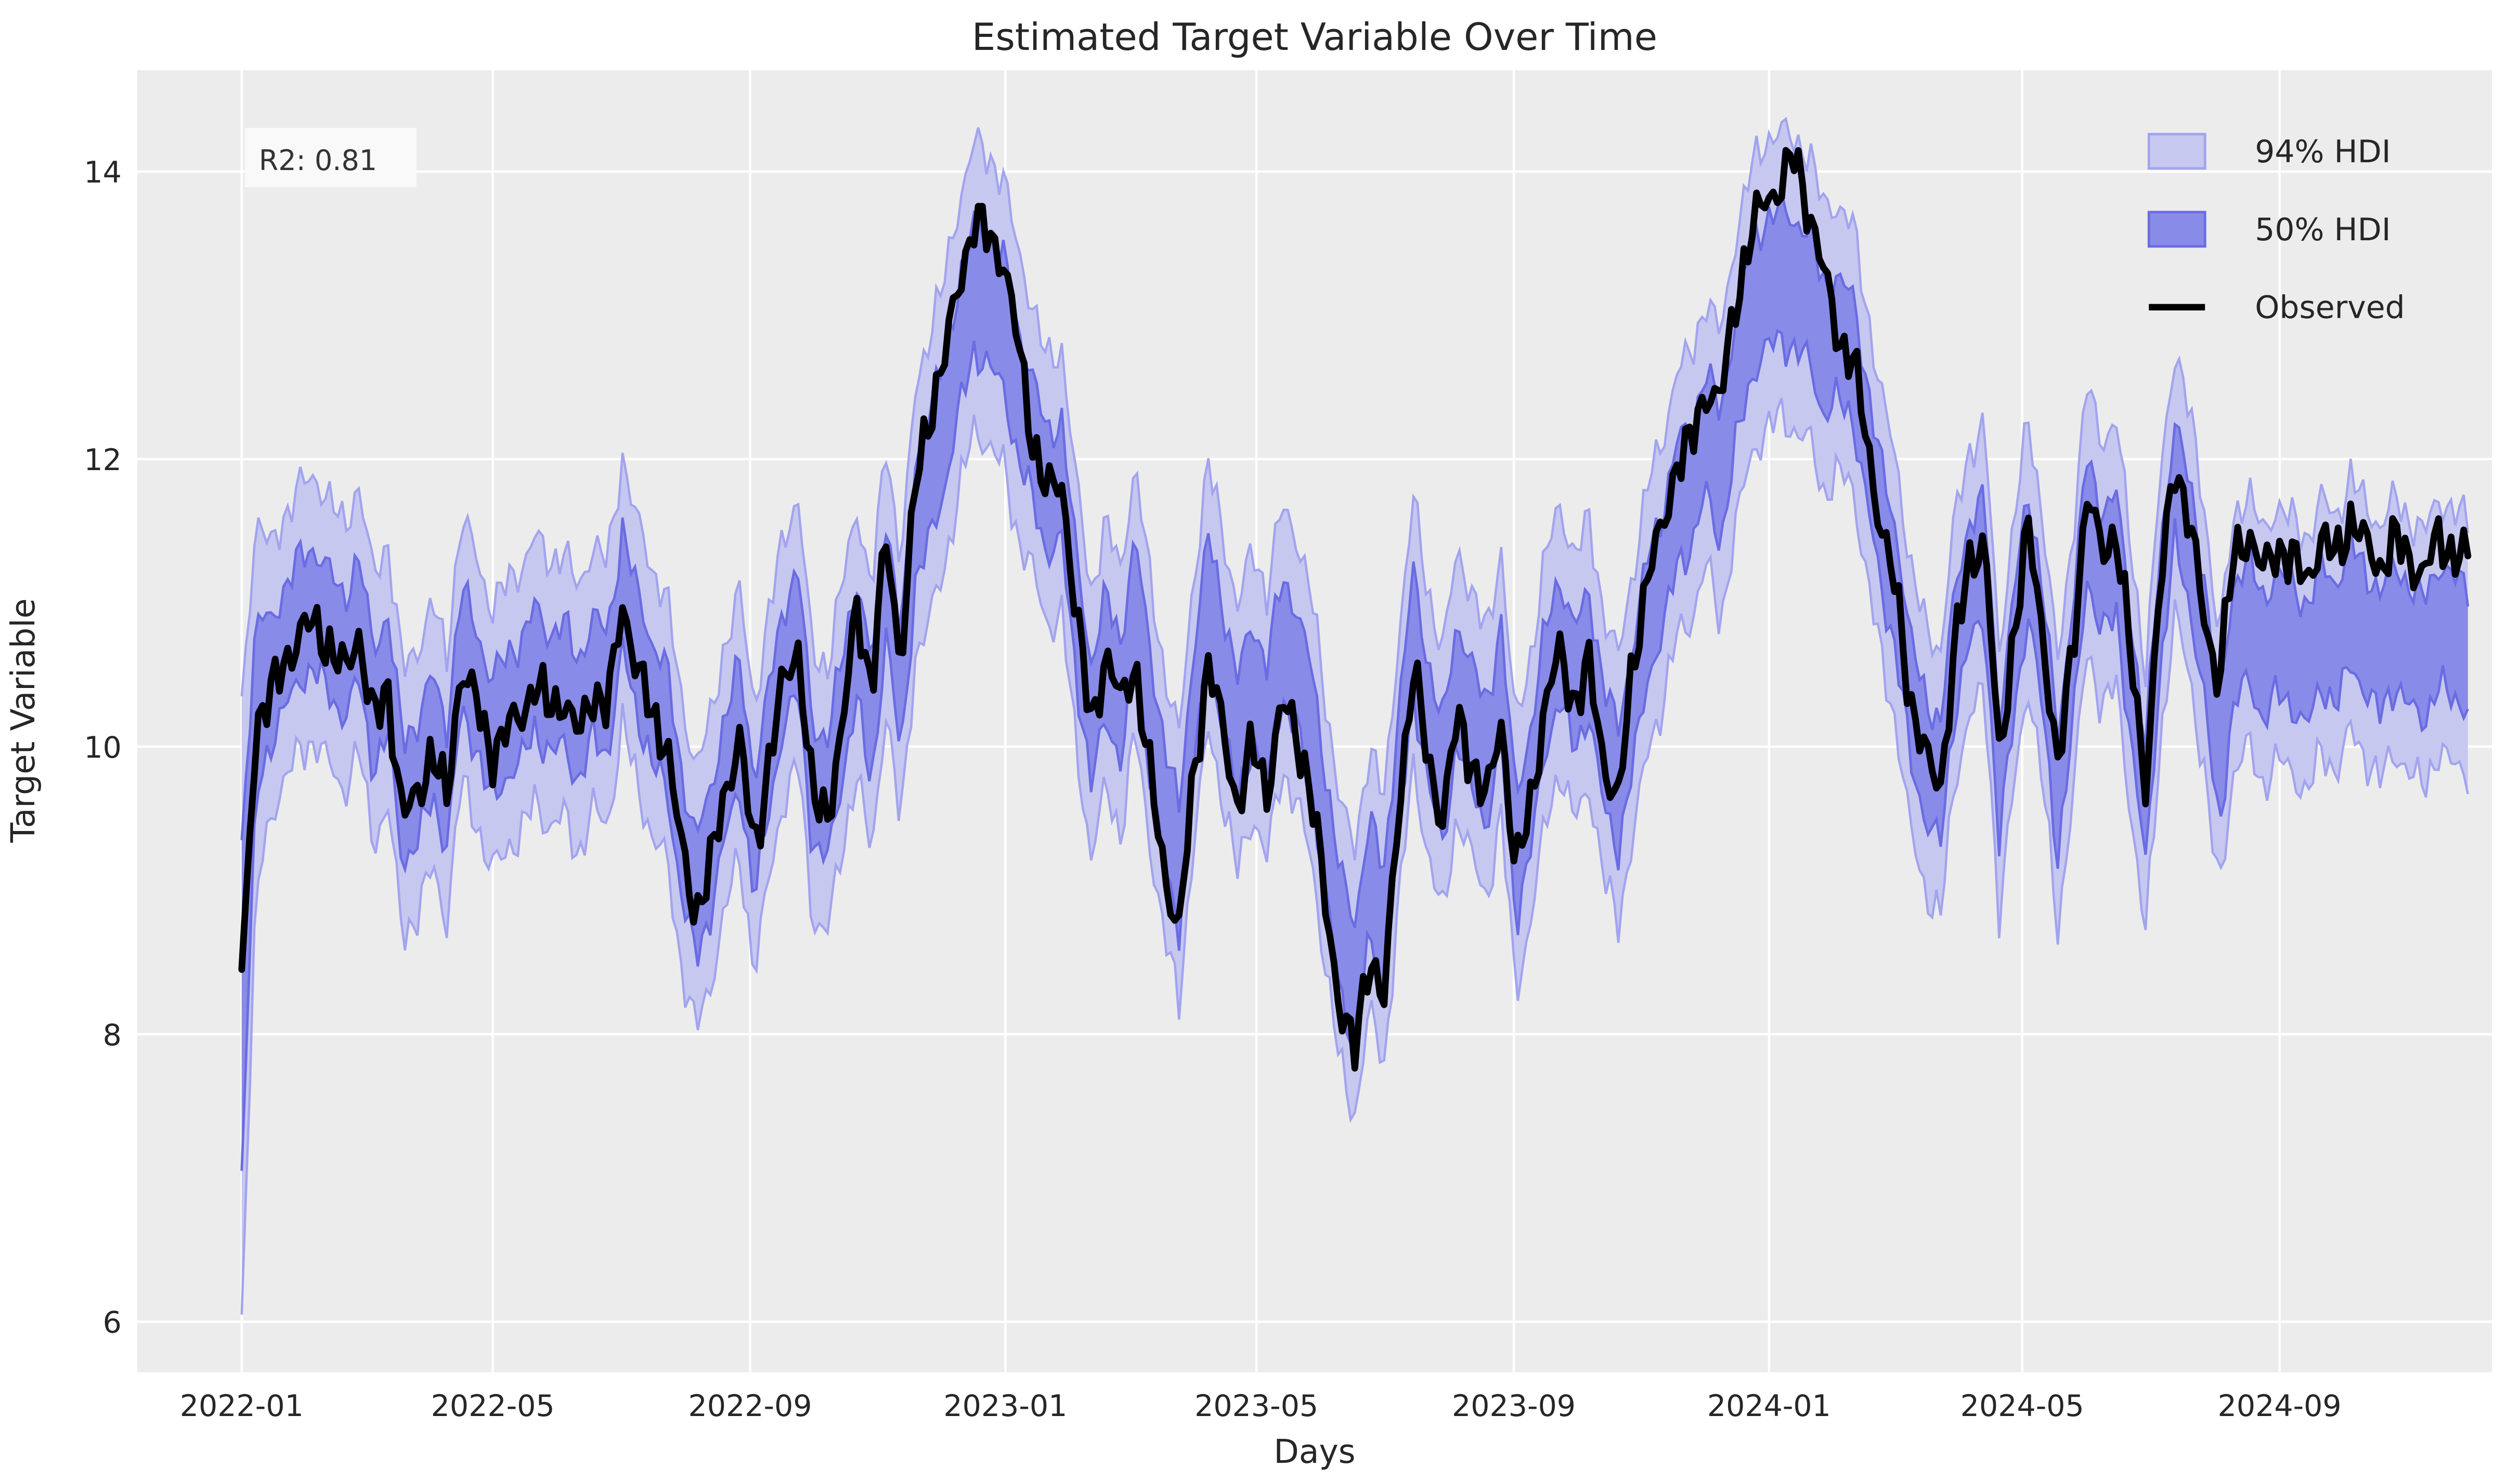 This screenshot has width=2520, height=1480. Describe the element at coordinates (112, 1035) in the screenshot. I see `y-tick-label: 8` at that location.